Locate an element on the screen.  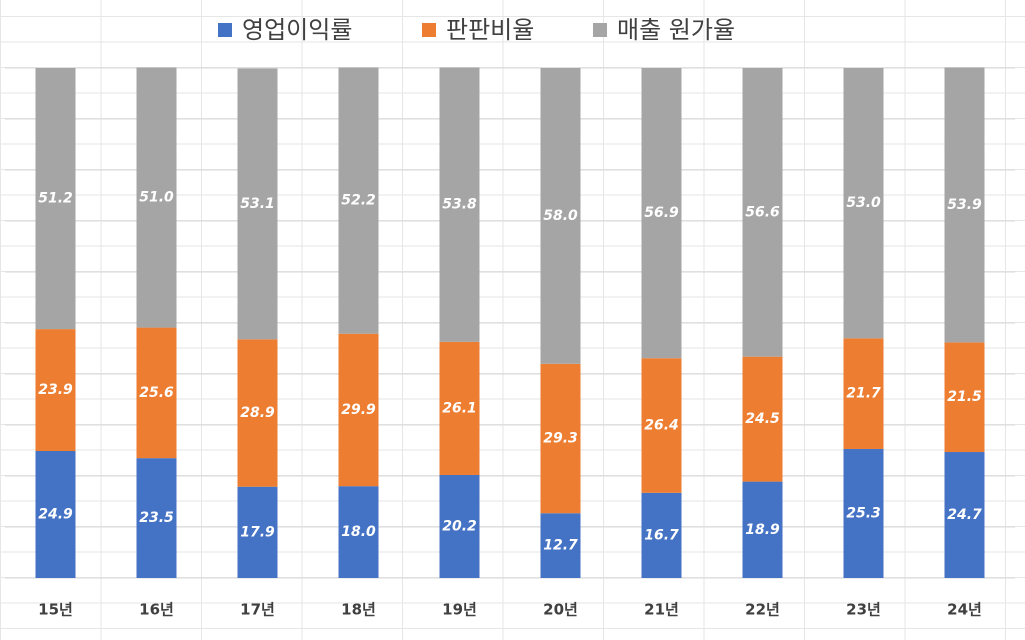
data-label: 26.1 is located at coordinates (459, 408).